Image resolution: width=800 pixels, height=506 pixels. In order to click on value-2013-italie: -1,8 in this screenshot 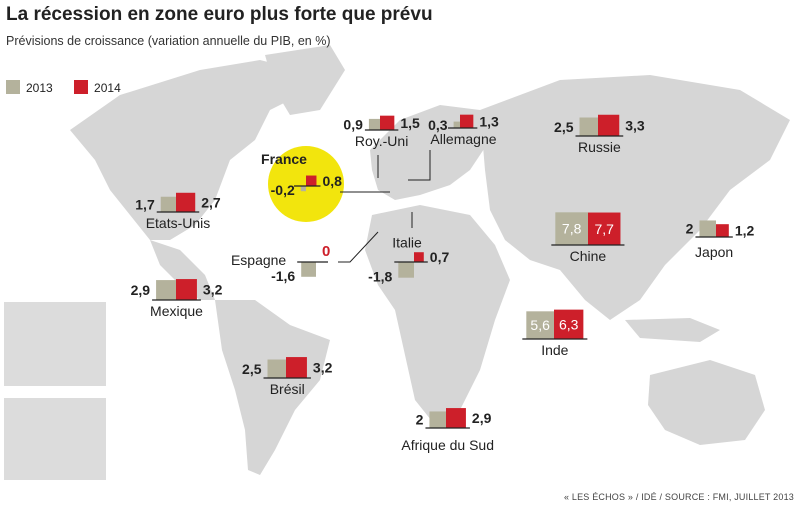, I will do `click(380, 277)`.